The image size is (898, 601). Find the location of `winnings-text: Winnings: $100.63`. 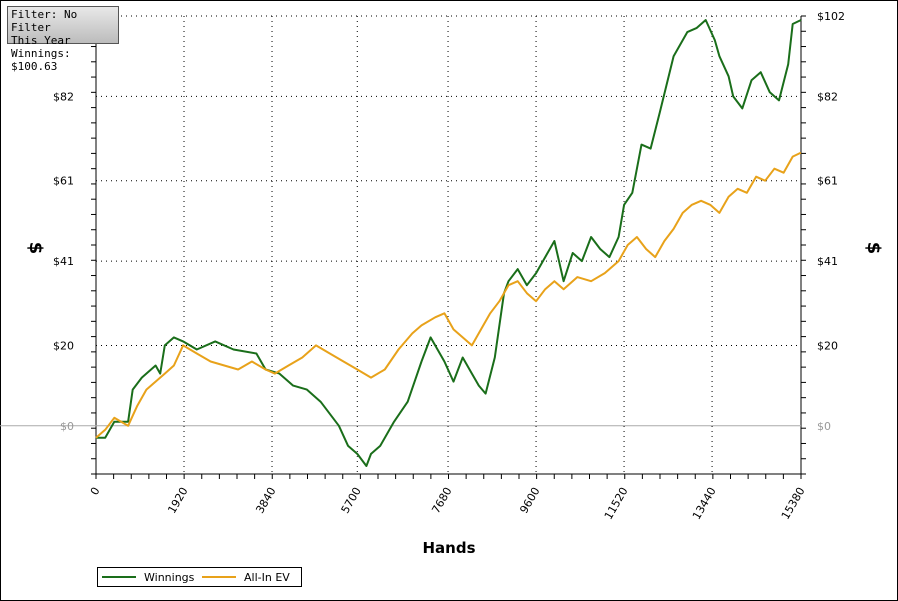

winnings-text: Winnings: $100.63 is located at coordinates (41, 60).